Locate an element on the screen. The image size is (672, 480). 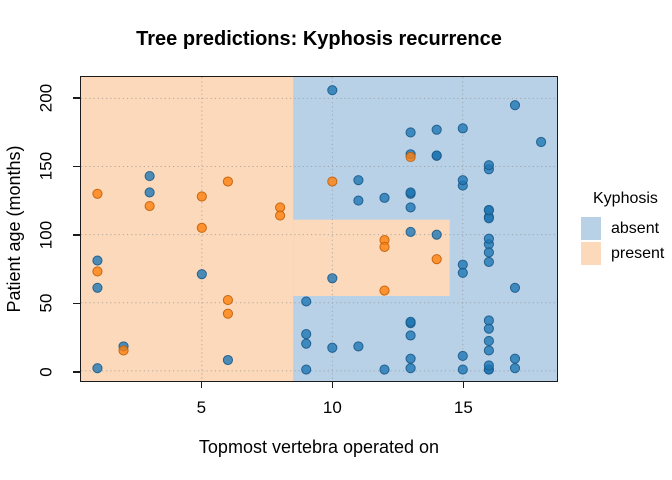
legend-entry-absent: absent is located at coordinates (622, 228).